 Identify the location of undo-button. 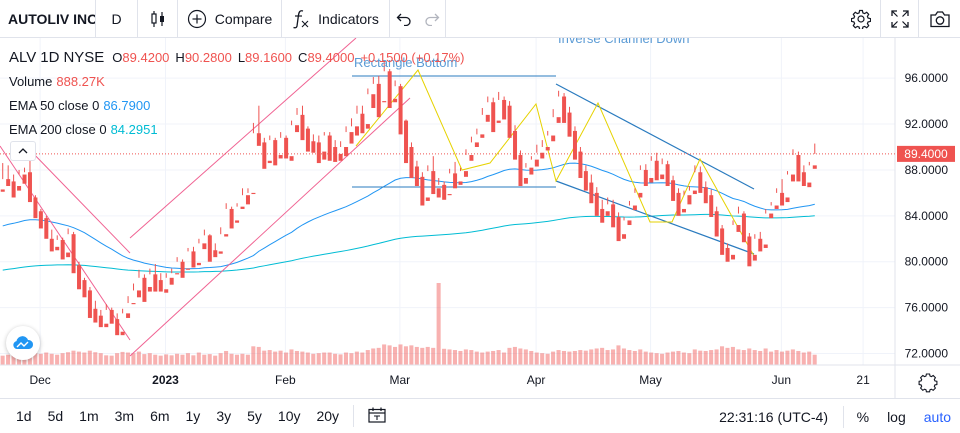
(404, 19).